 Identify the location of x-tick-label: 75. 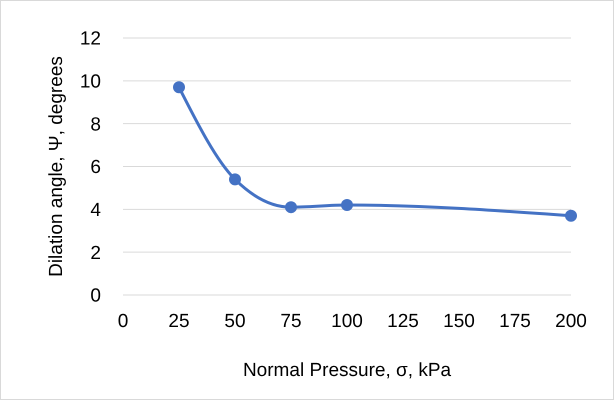
(291, 321).